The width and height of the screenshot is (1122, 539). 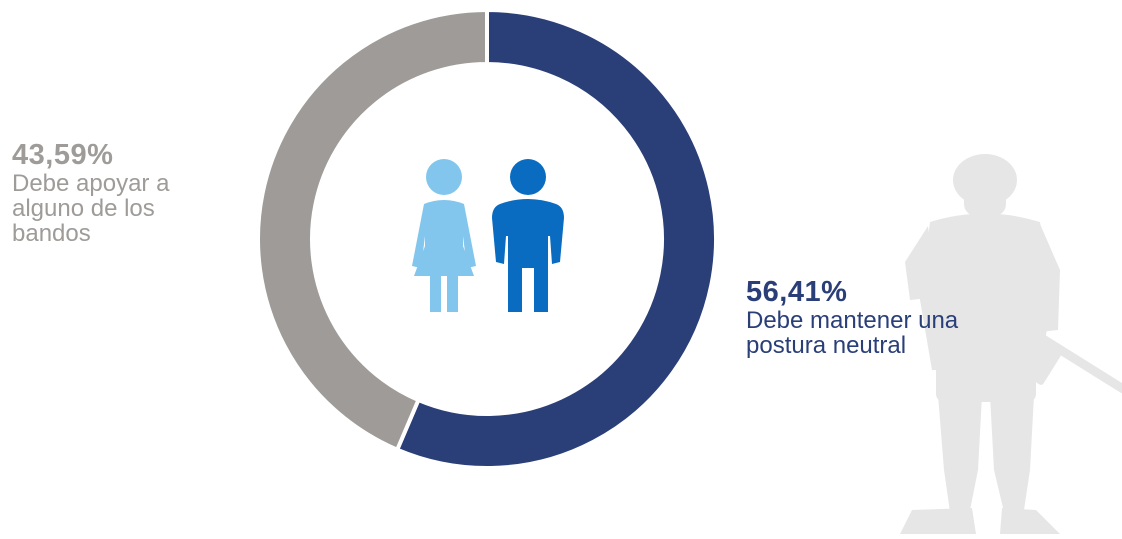 I want to click on soldier-head, so click(x=985, y=201).